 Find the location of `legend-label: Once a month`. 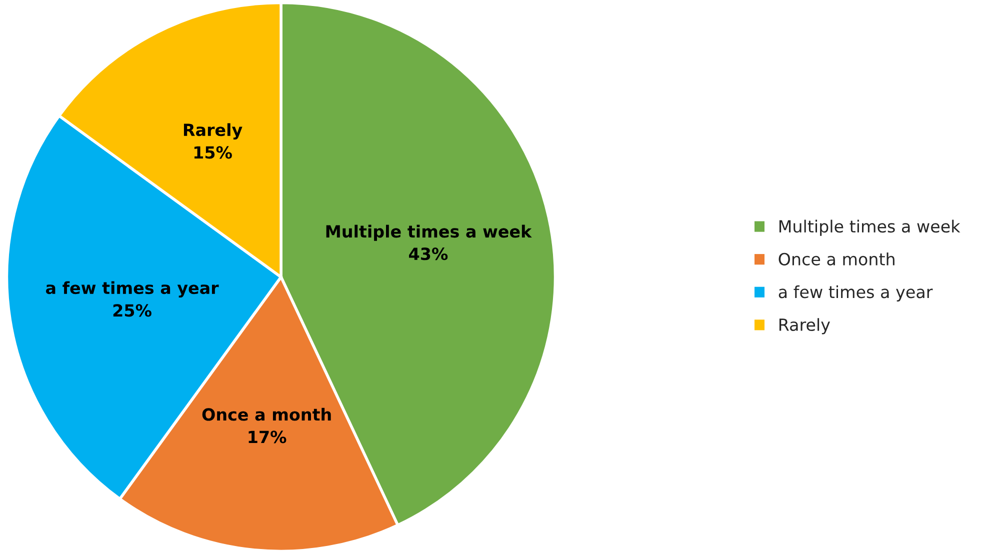

legend-label: Once a month is located at coordinates (836, 259).